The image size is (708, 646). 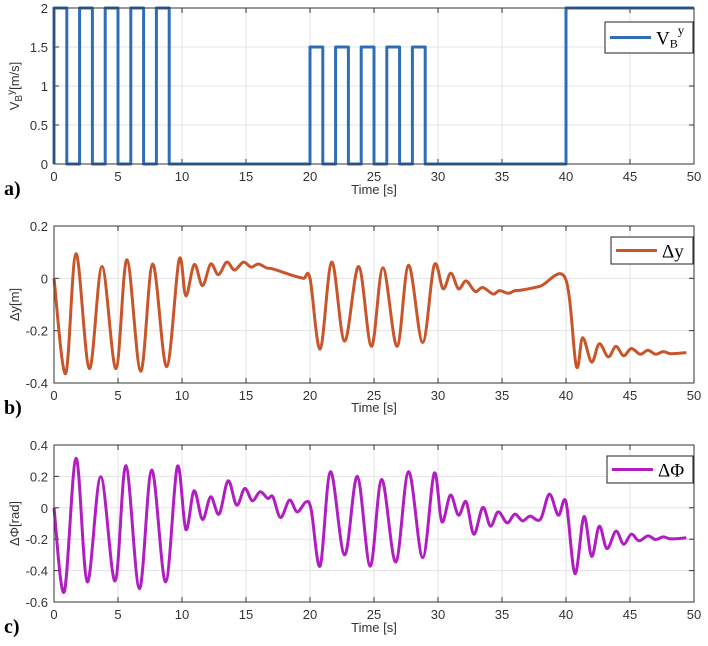 What do you see at coordinates (652, 250) in the screenshot?
I see `legend: Δy` at bounding box center [652, 250].